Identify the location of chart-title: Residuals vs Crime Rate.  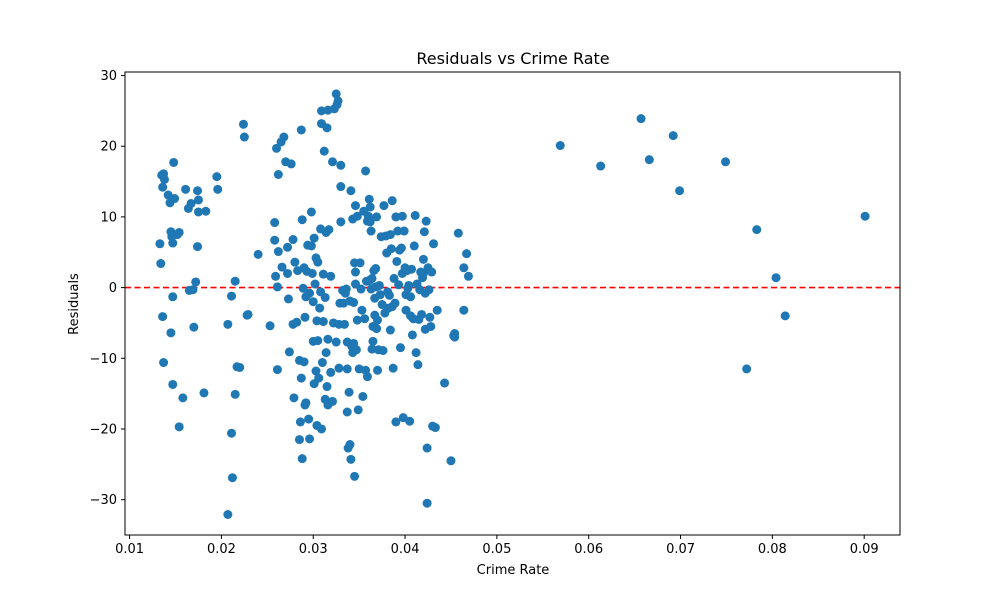
(512, 58).